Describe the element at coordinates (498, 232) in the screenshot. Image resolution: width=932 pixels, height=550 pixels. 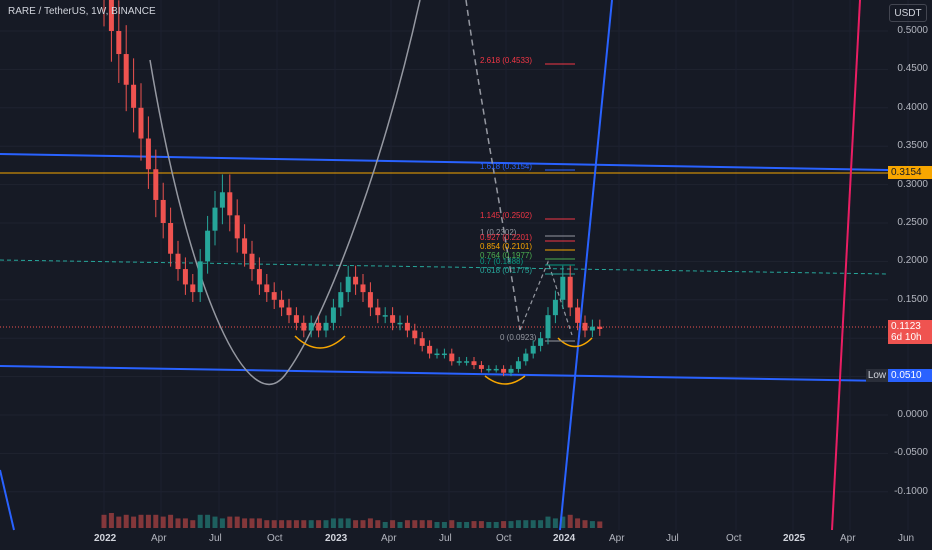
I see `fib-level-label: 1 (0.2302)` at that location.